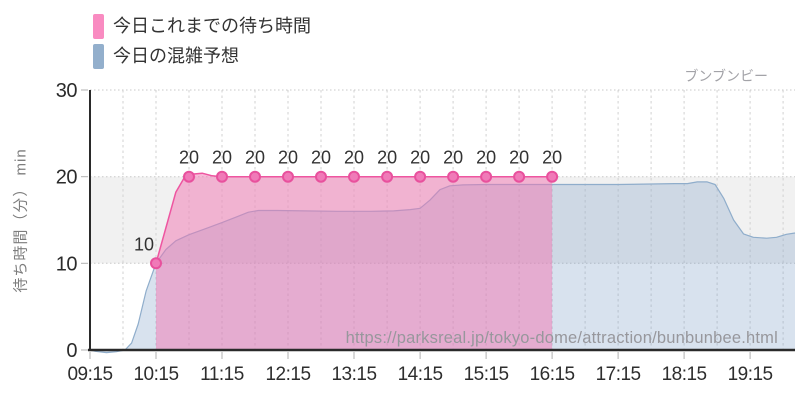 This screenshot has width=800, height=400. What do you see at coordinates (67, 264) in the screenshot?
I see `y-tick-label: 10` at bounding box center [67, 264].